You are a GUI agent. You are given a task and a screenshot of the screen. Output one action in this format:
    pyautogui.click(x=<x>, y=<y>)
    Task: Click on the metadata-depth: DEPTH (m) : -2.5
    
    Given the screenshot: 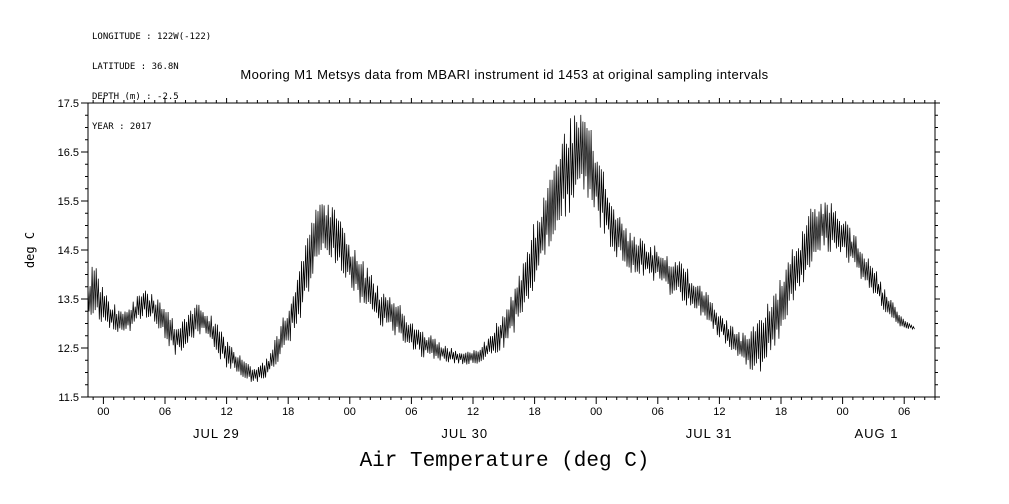 What is the action you would take?
    pyautogui.click(x=135, y=97)
    